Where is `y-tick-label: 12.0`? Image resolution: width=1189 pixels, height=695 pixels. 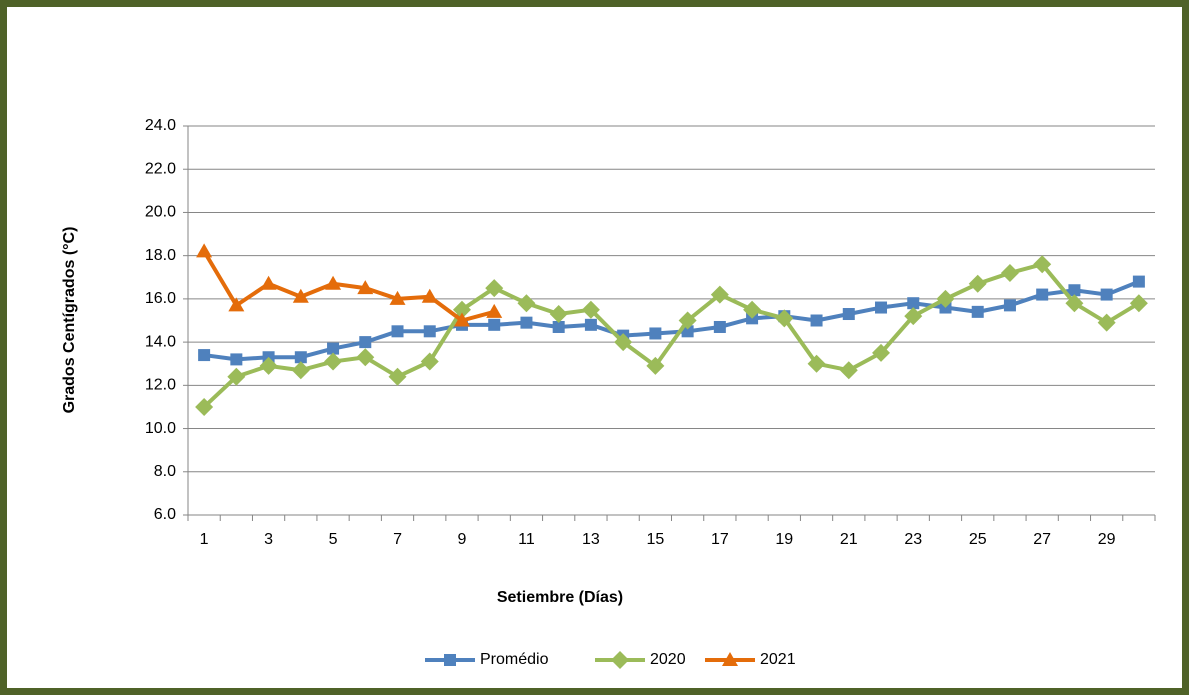 y-tick-label: 12.0 is located at coordinates (160, 385).